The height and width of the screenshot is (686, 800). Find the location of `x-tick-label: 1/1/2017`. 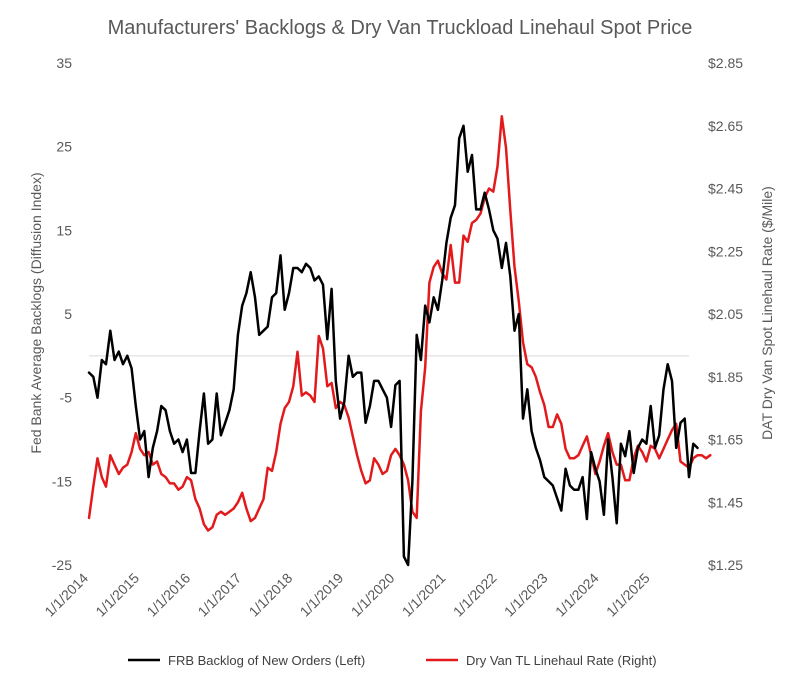

x-tick-label: 1/1/2017 is located at coordinates (219, 595).